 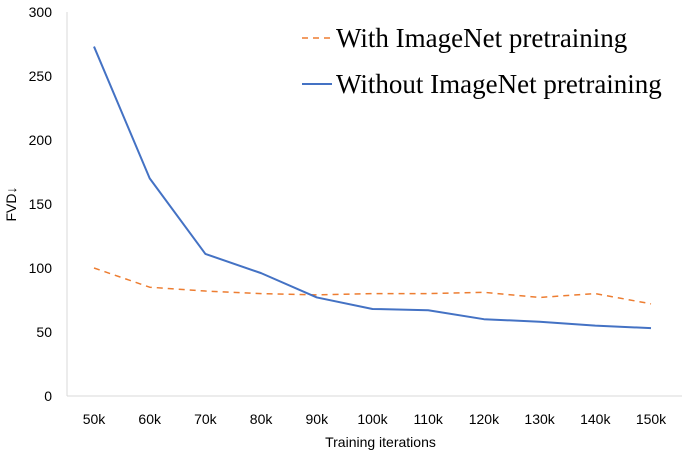 I want to click on x-tick-label: 140k, so click(x=595, y=419).